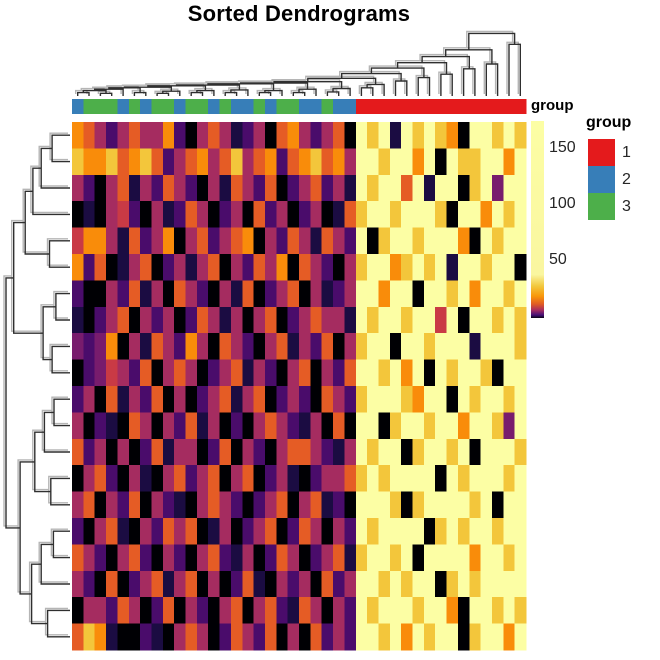 This screenshot has width=660, height=660. What do you see at coordinates (537, 219) in the screenshot?
I see `colorbar` at bounding box center [537, 219].